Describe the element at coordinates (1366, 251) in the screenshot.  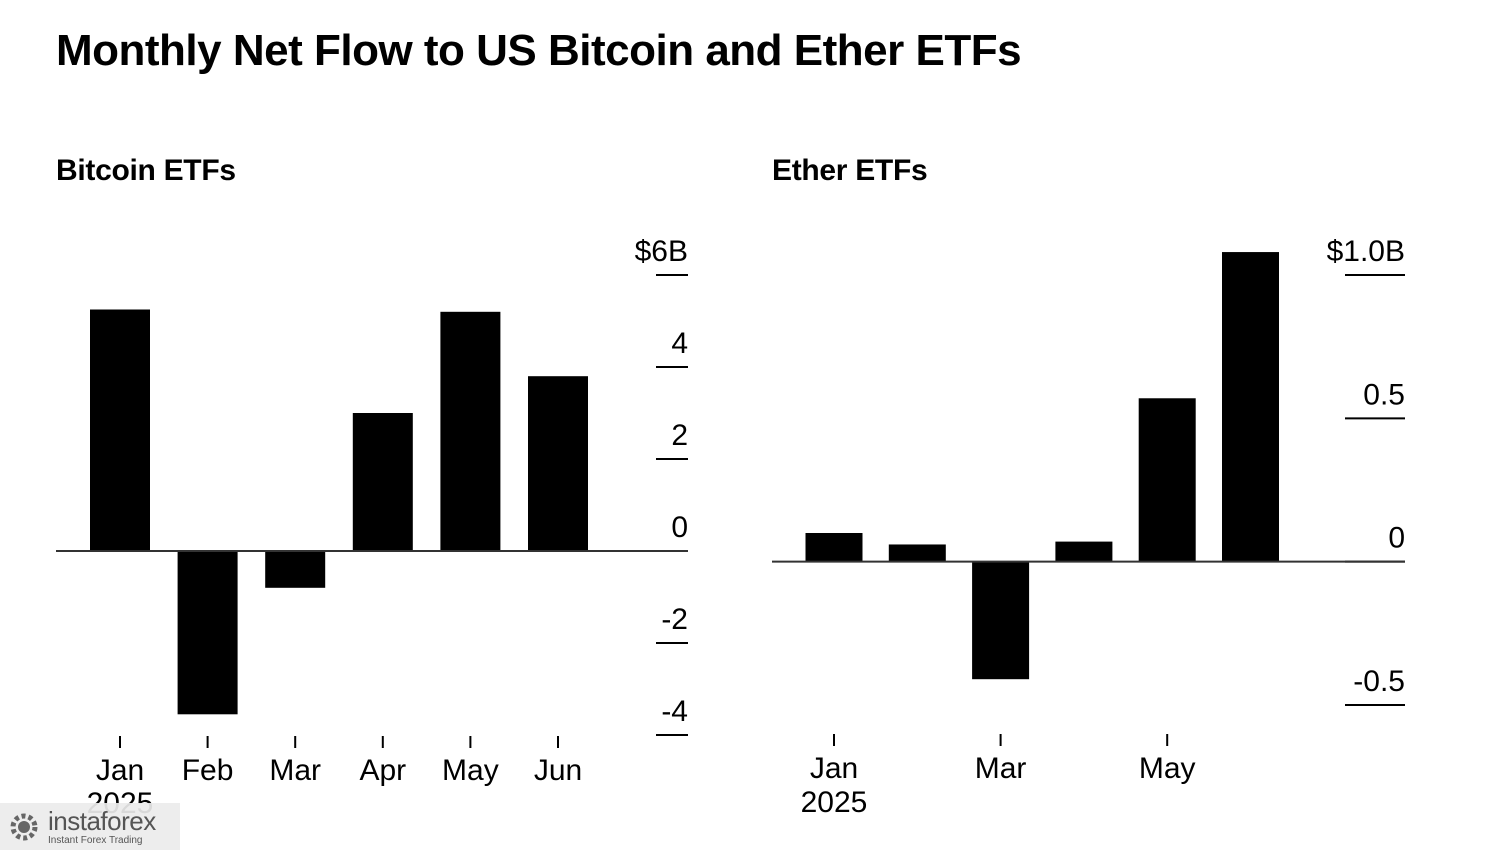
I see `ether-ytick-label: $1.0B` at that location.